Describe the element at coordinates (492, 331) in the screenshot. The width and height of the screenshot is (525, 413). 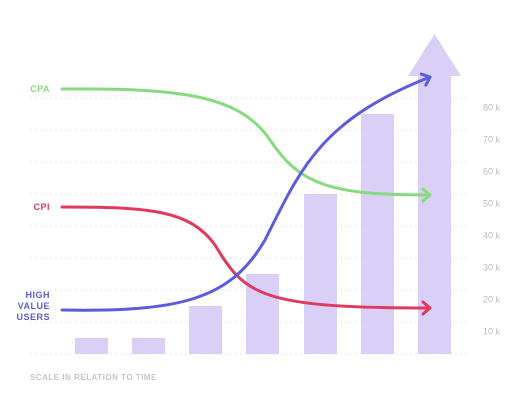
I see `y-tick-label: 10 k` at that location.